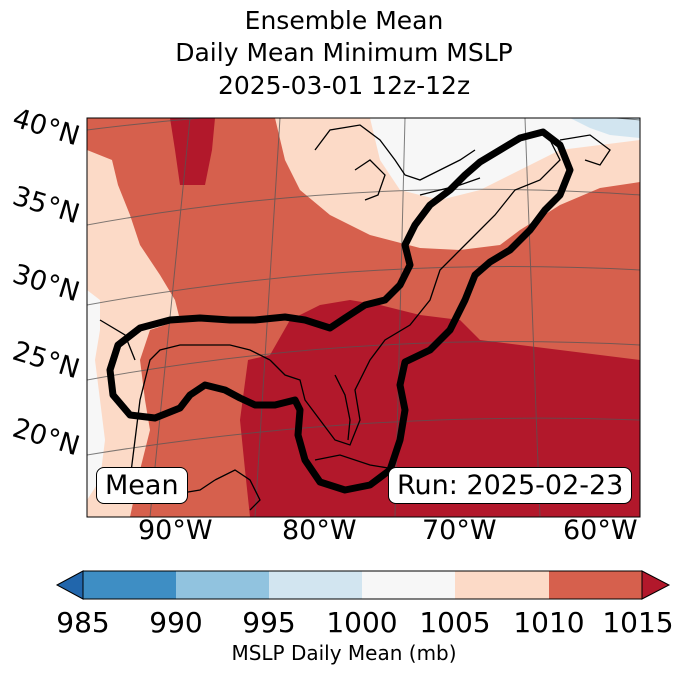  Describe the element at coordinates (510, 485) in the screenshot. I see `run-date-box: Run: 2025-02-23` at that location.